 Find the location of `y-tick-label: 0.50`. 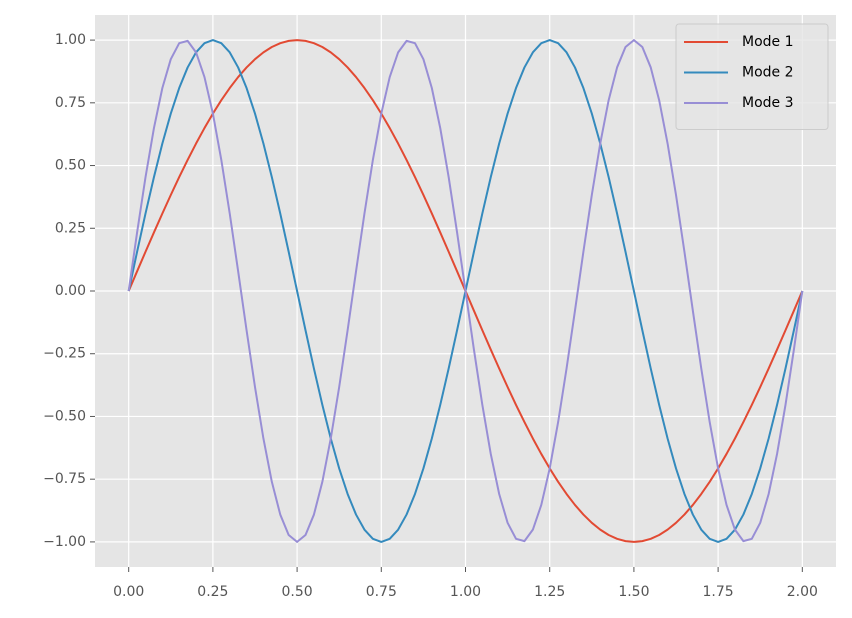

y-tick-label: 0.50 is located at coordinates (70, 166).